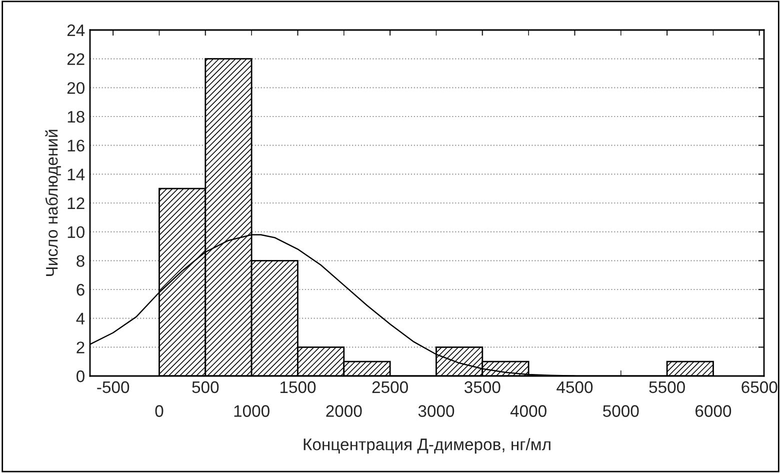  What do you see at coordinates (427, 446) in the screenshot?
I see `x-axis-title: Концентрация Д-димеров, нг/мл` at bounding box center [427, 446].